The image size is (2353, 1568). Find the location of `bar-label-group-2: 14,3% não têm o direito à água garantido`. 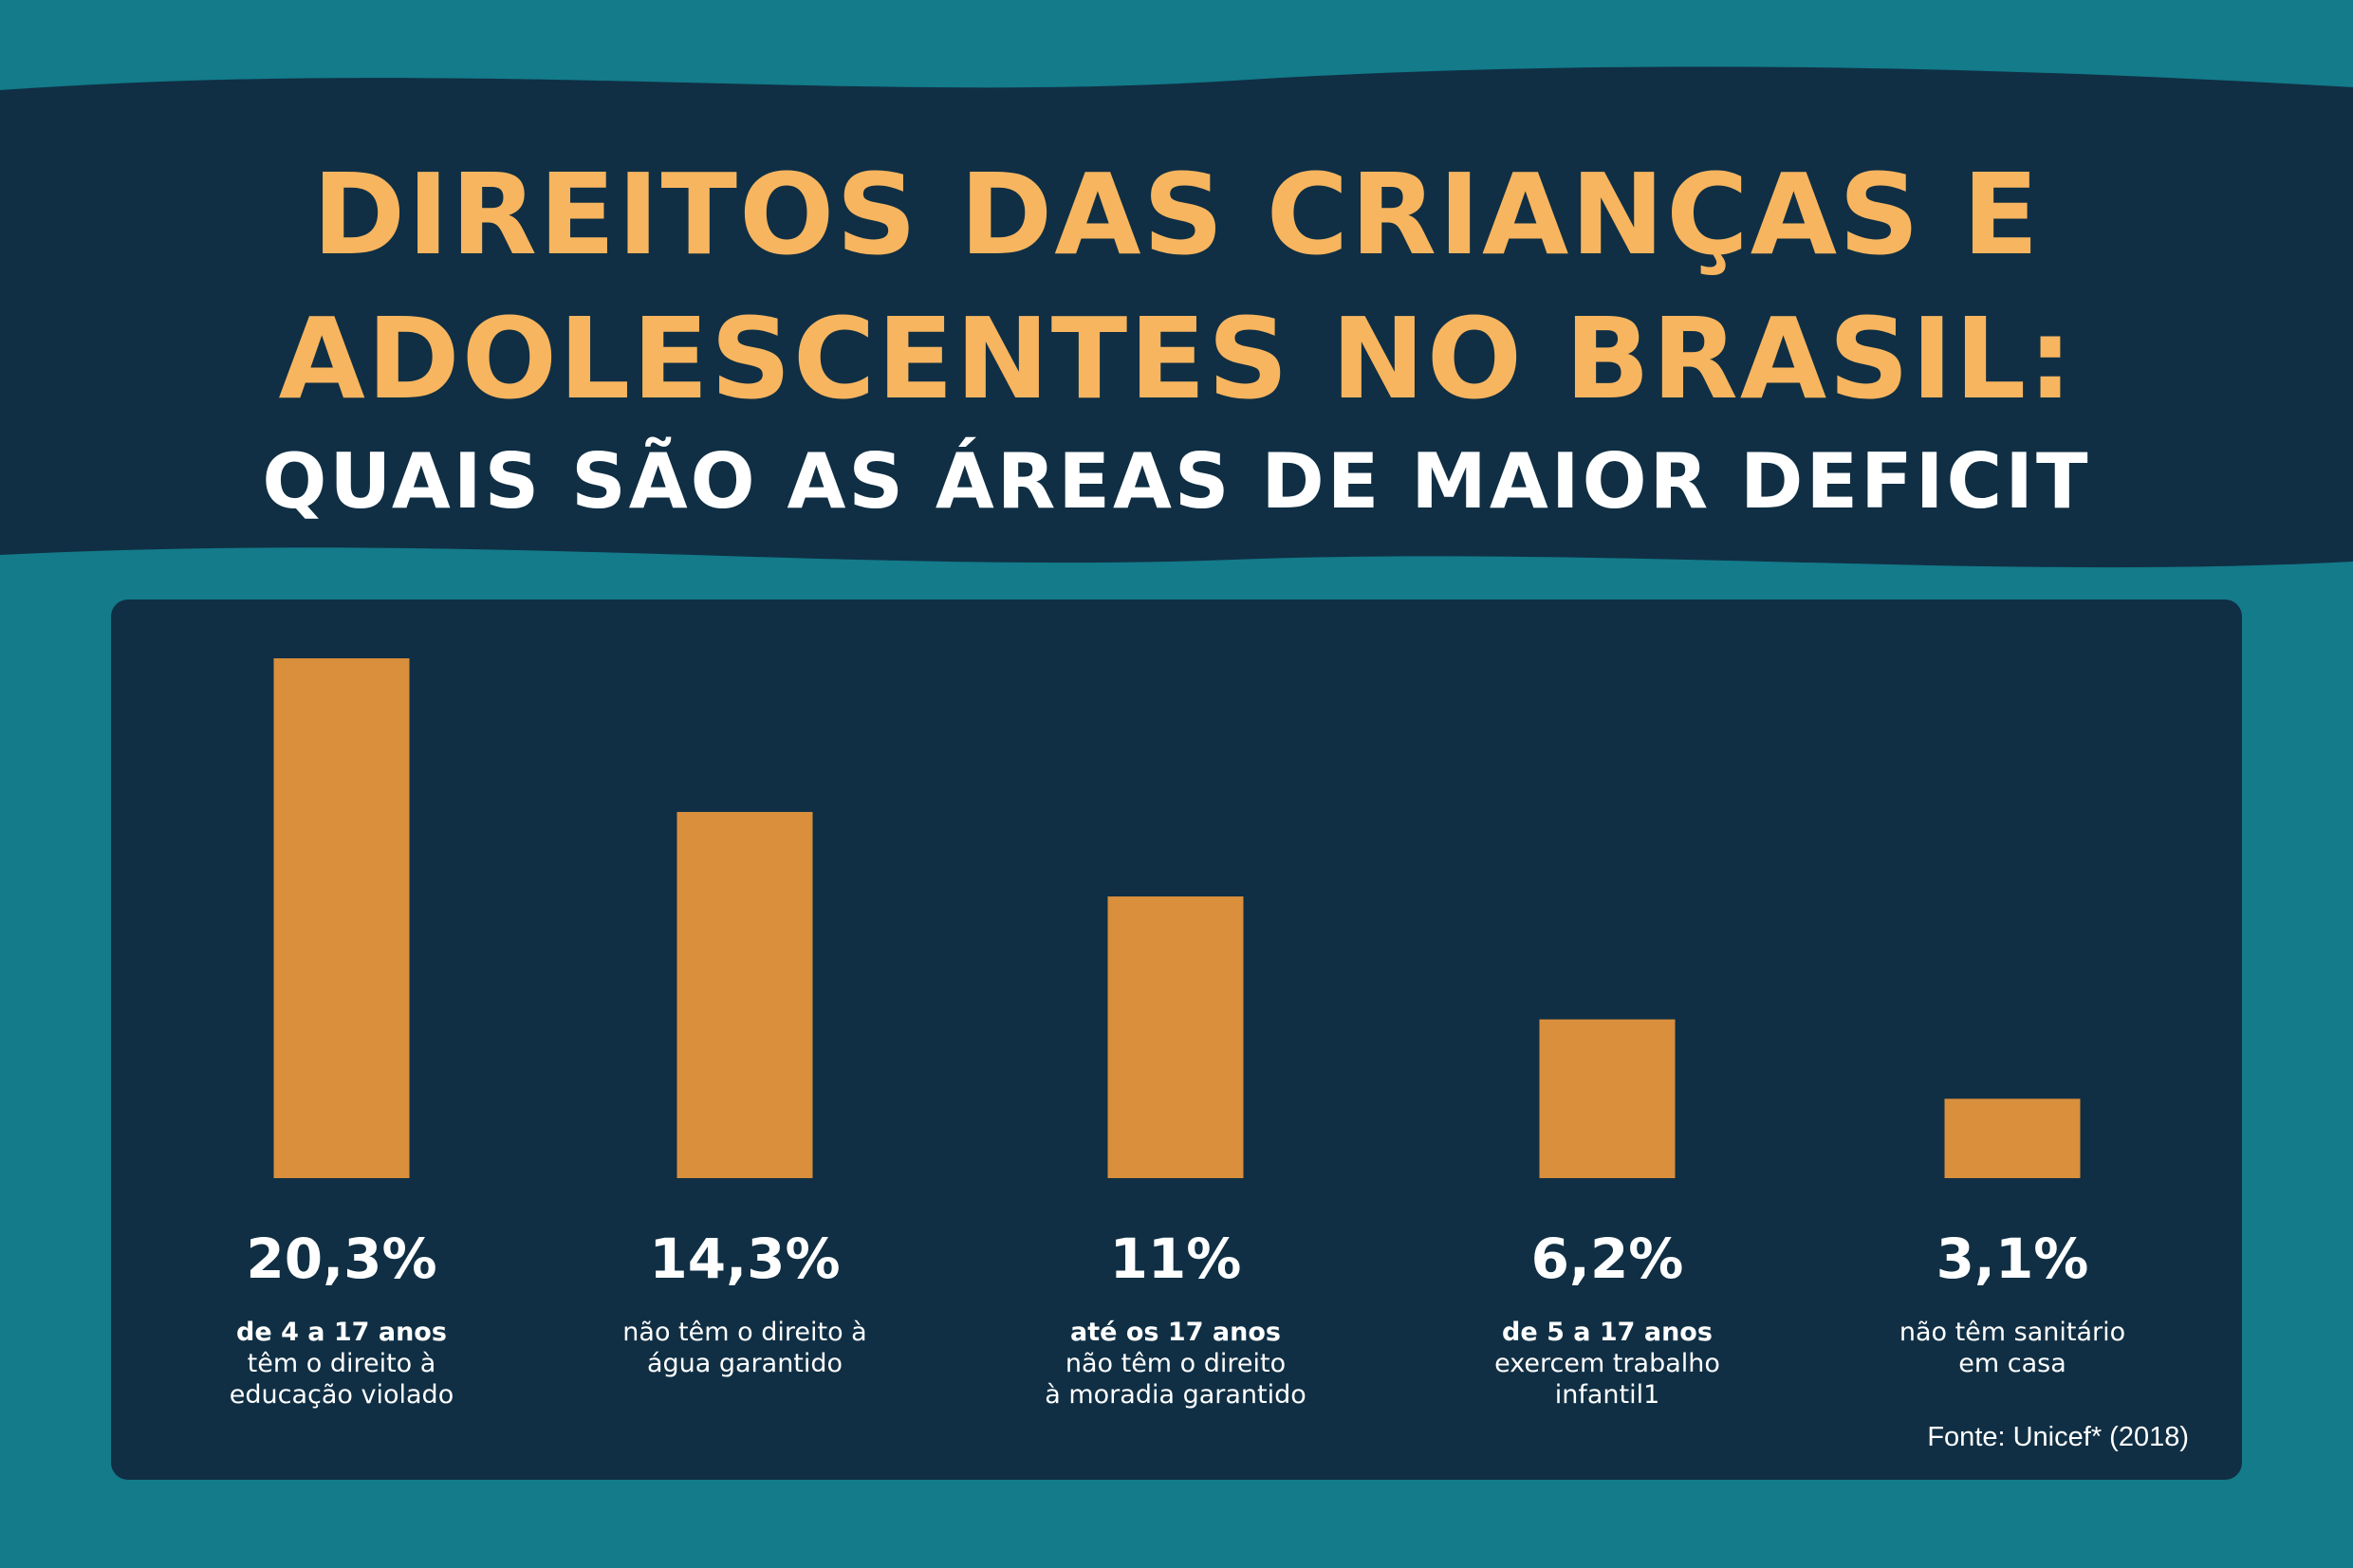

bar-label-group-2: 14,3% não têm o direito à água garantido is located at coordinates (745, 1303).